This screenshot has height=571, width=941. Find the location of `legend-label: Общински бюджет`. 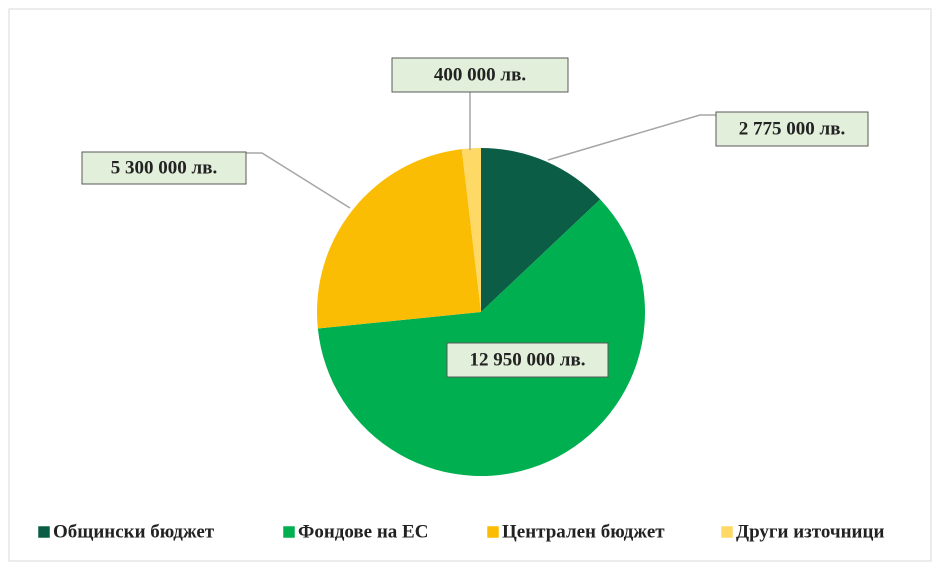

legend-label: Общински бюджет is located at coordinates (134, 531).